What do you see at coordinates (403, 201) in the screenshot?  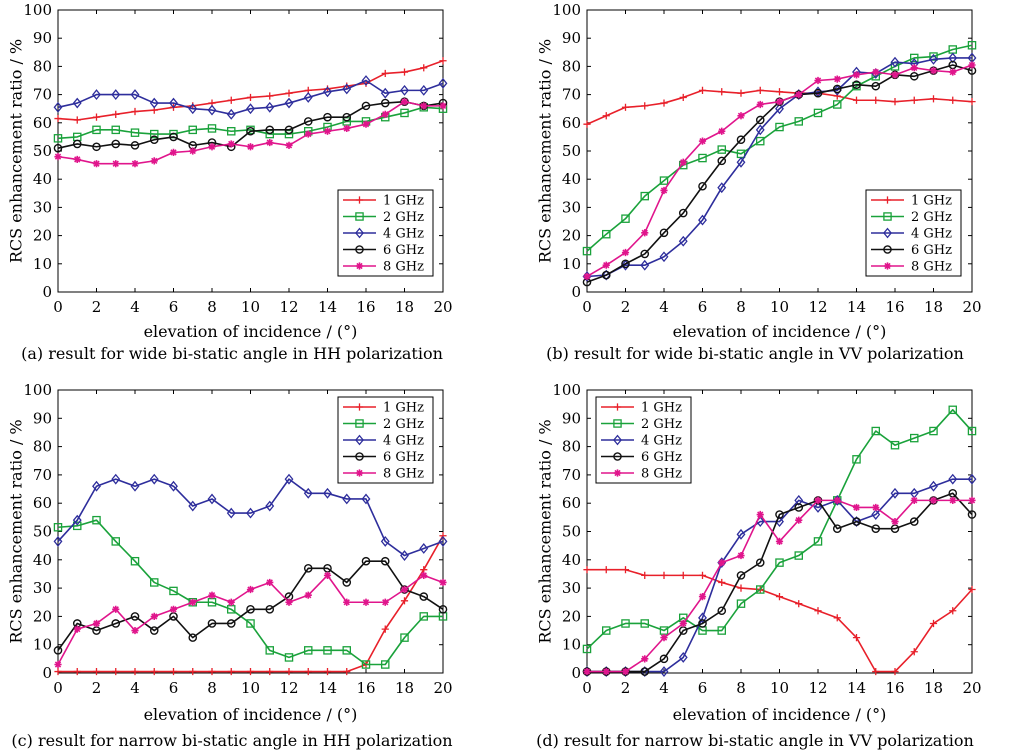 I see `legend-label: 1 GHz` at bounding box center [403, 201].